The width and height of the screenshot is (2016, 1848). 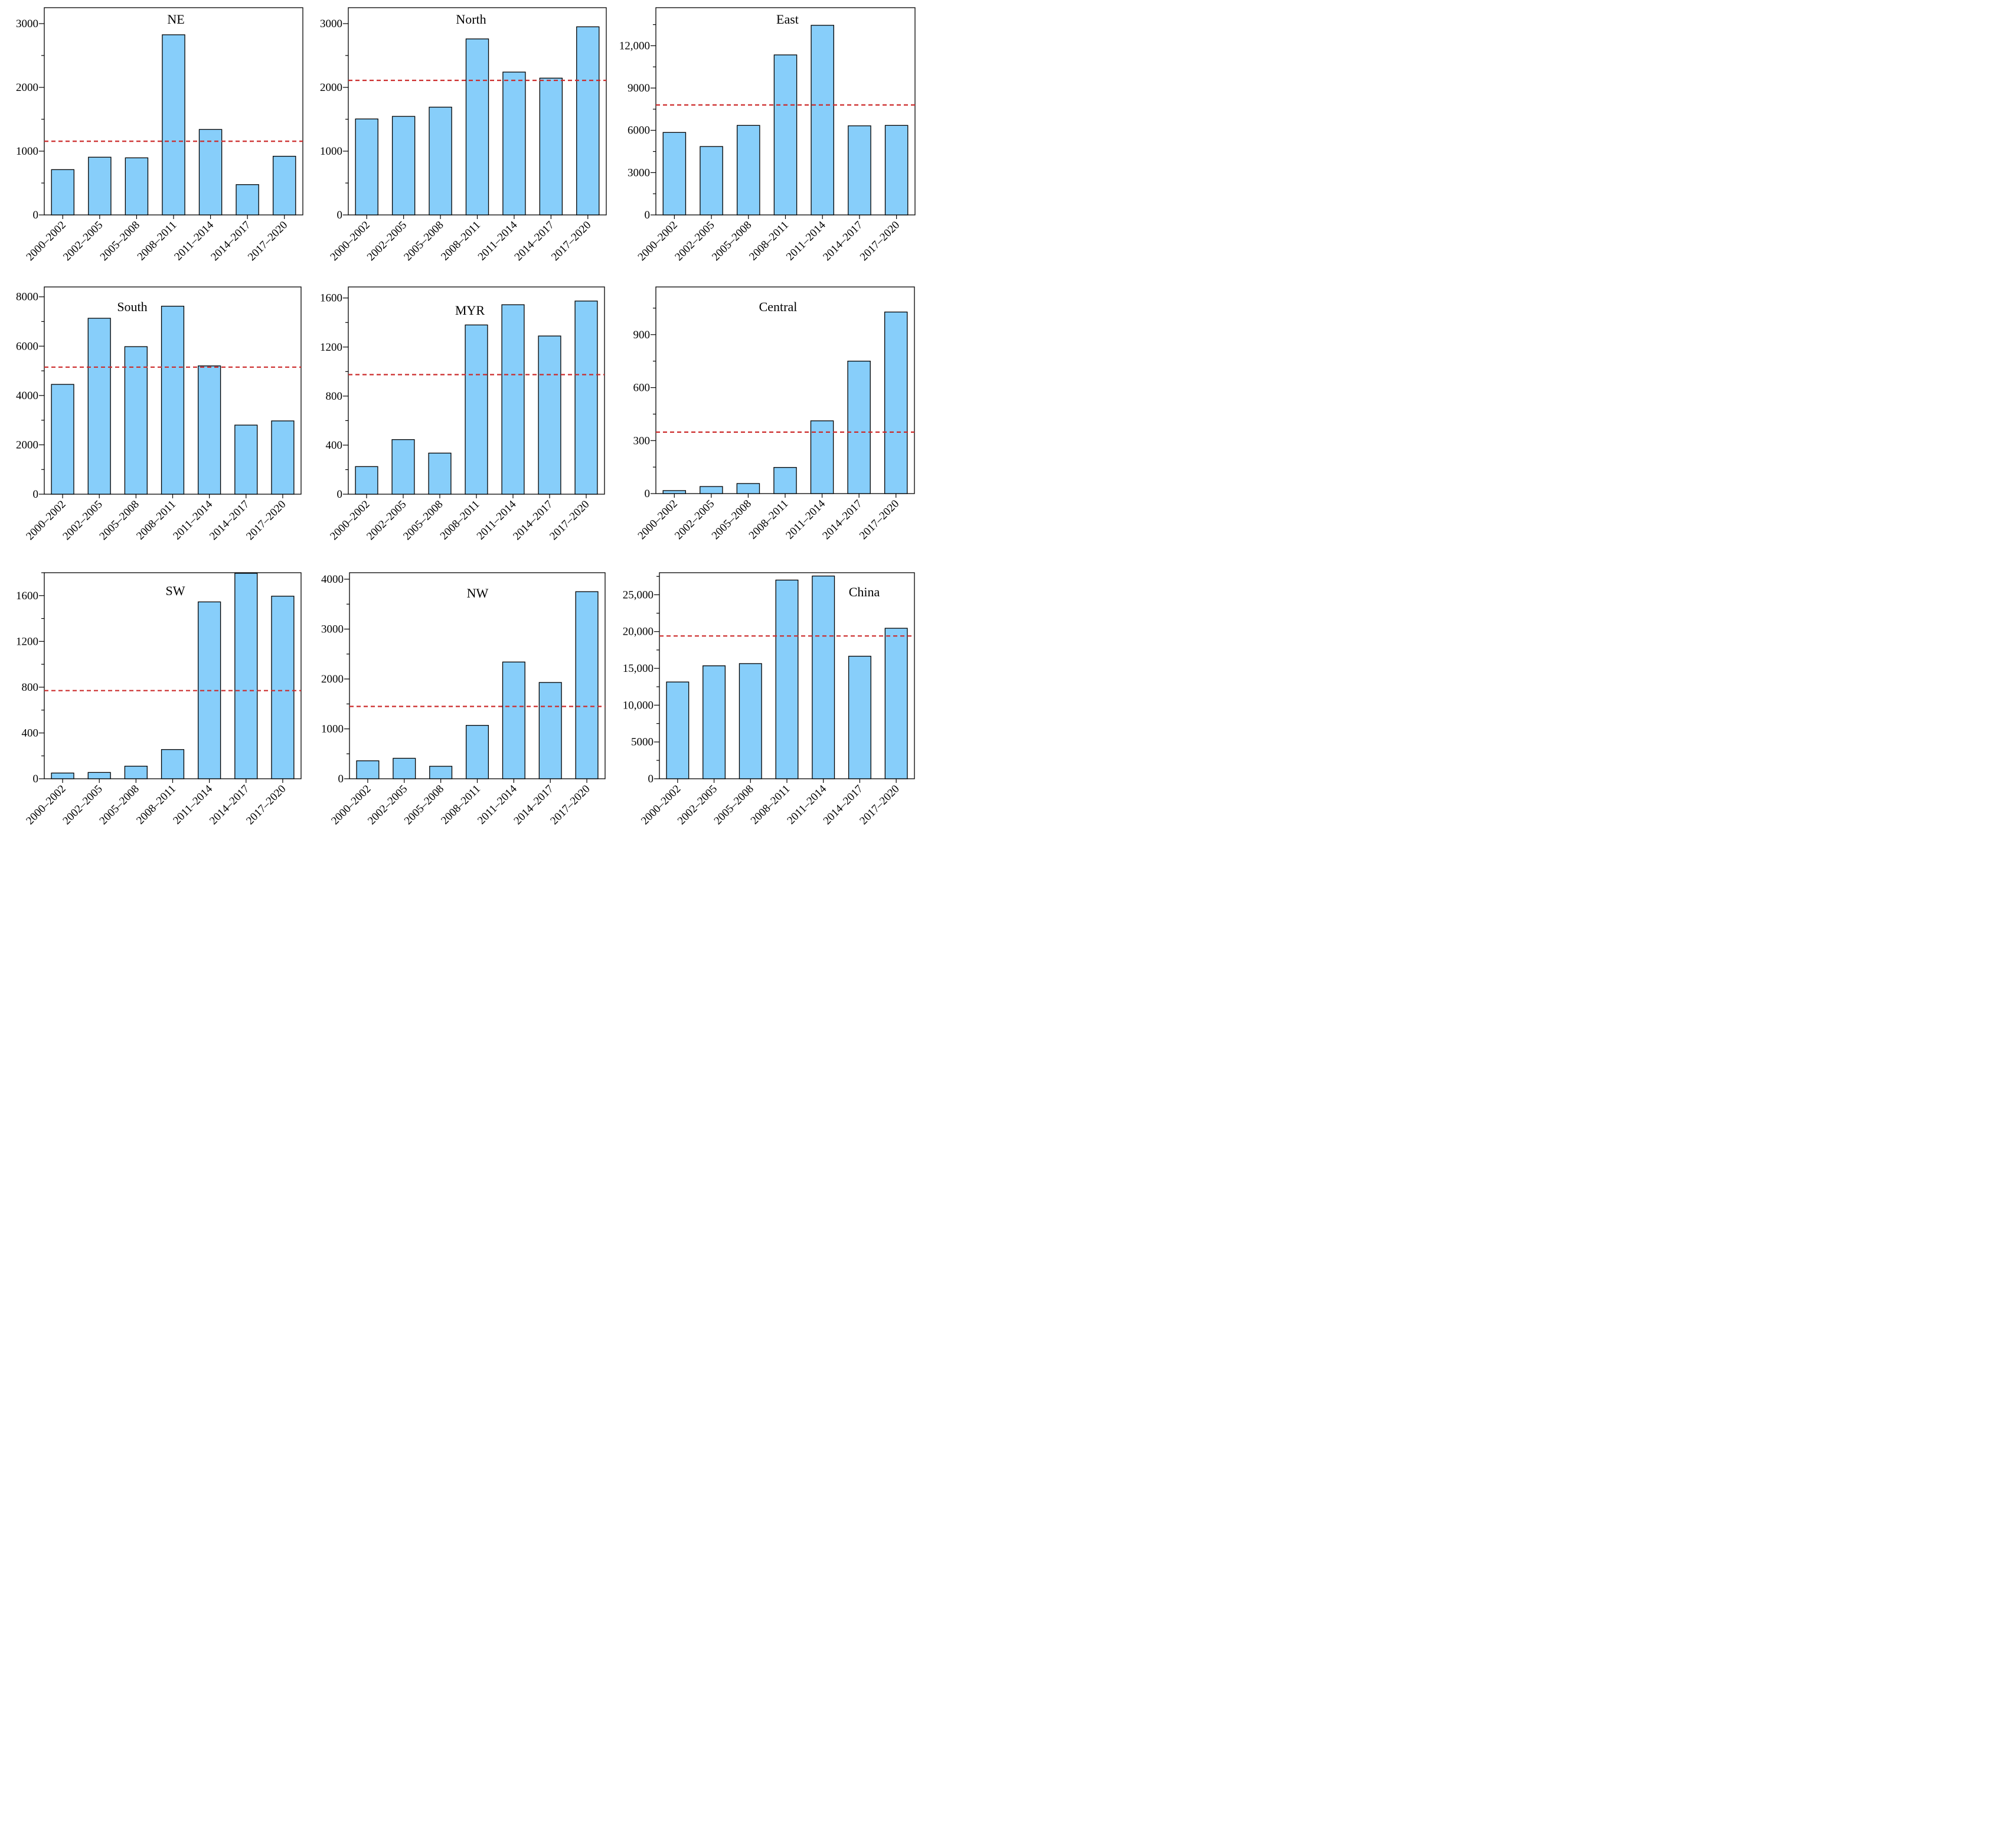 What do you see at coordinates (478, 593) in the screenshot?
I see `panel-title: NW` at bounding box center [478, 593].